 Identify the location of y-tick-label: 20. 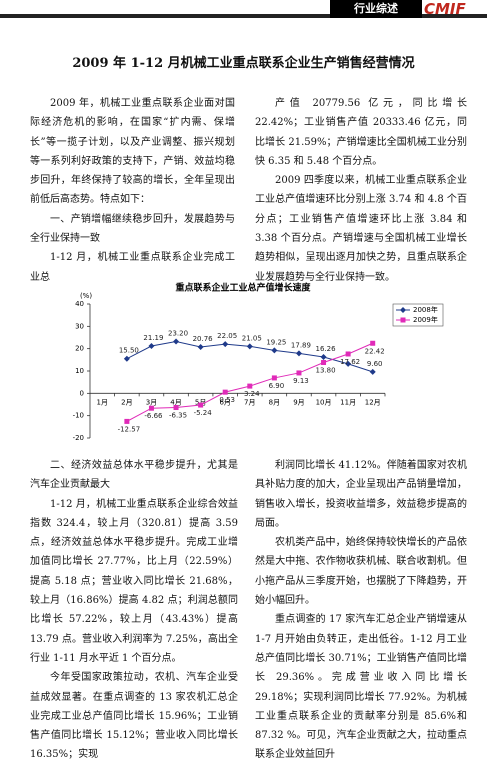
(79, 349).